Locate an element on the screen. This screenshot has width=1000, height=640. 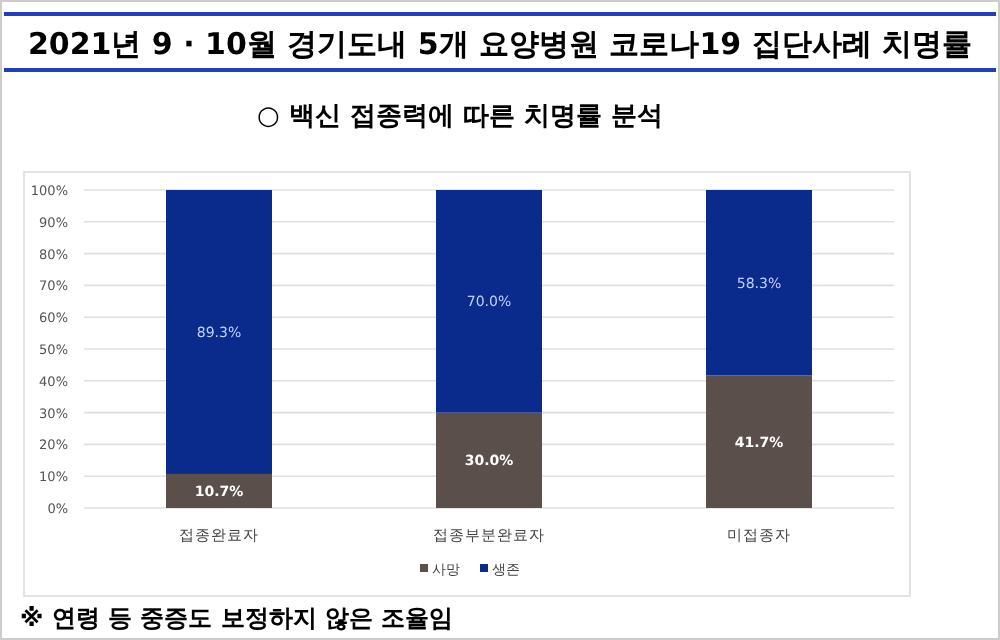
text: ※ 연령 등 중증도 보정하지 않은 조율임 is located at coordinates (237, 618).